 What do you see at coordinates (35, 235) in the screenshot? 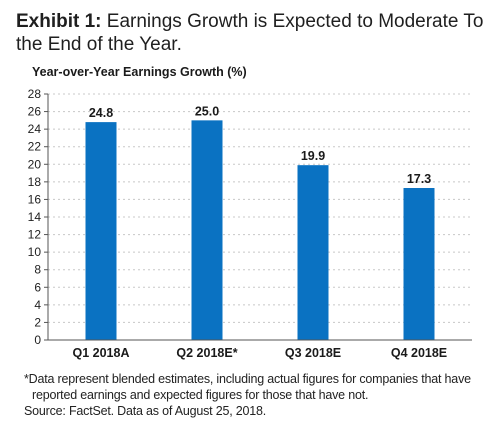
I see `y-tick-label: 12` at bounding box center [35, 235].